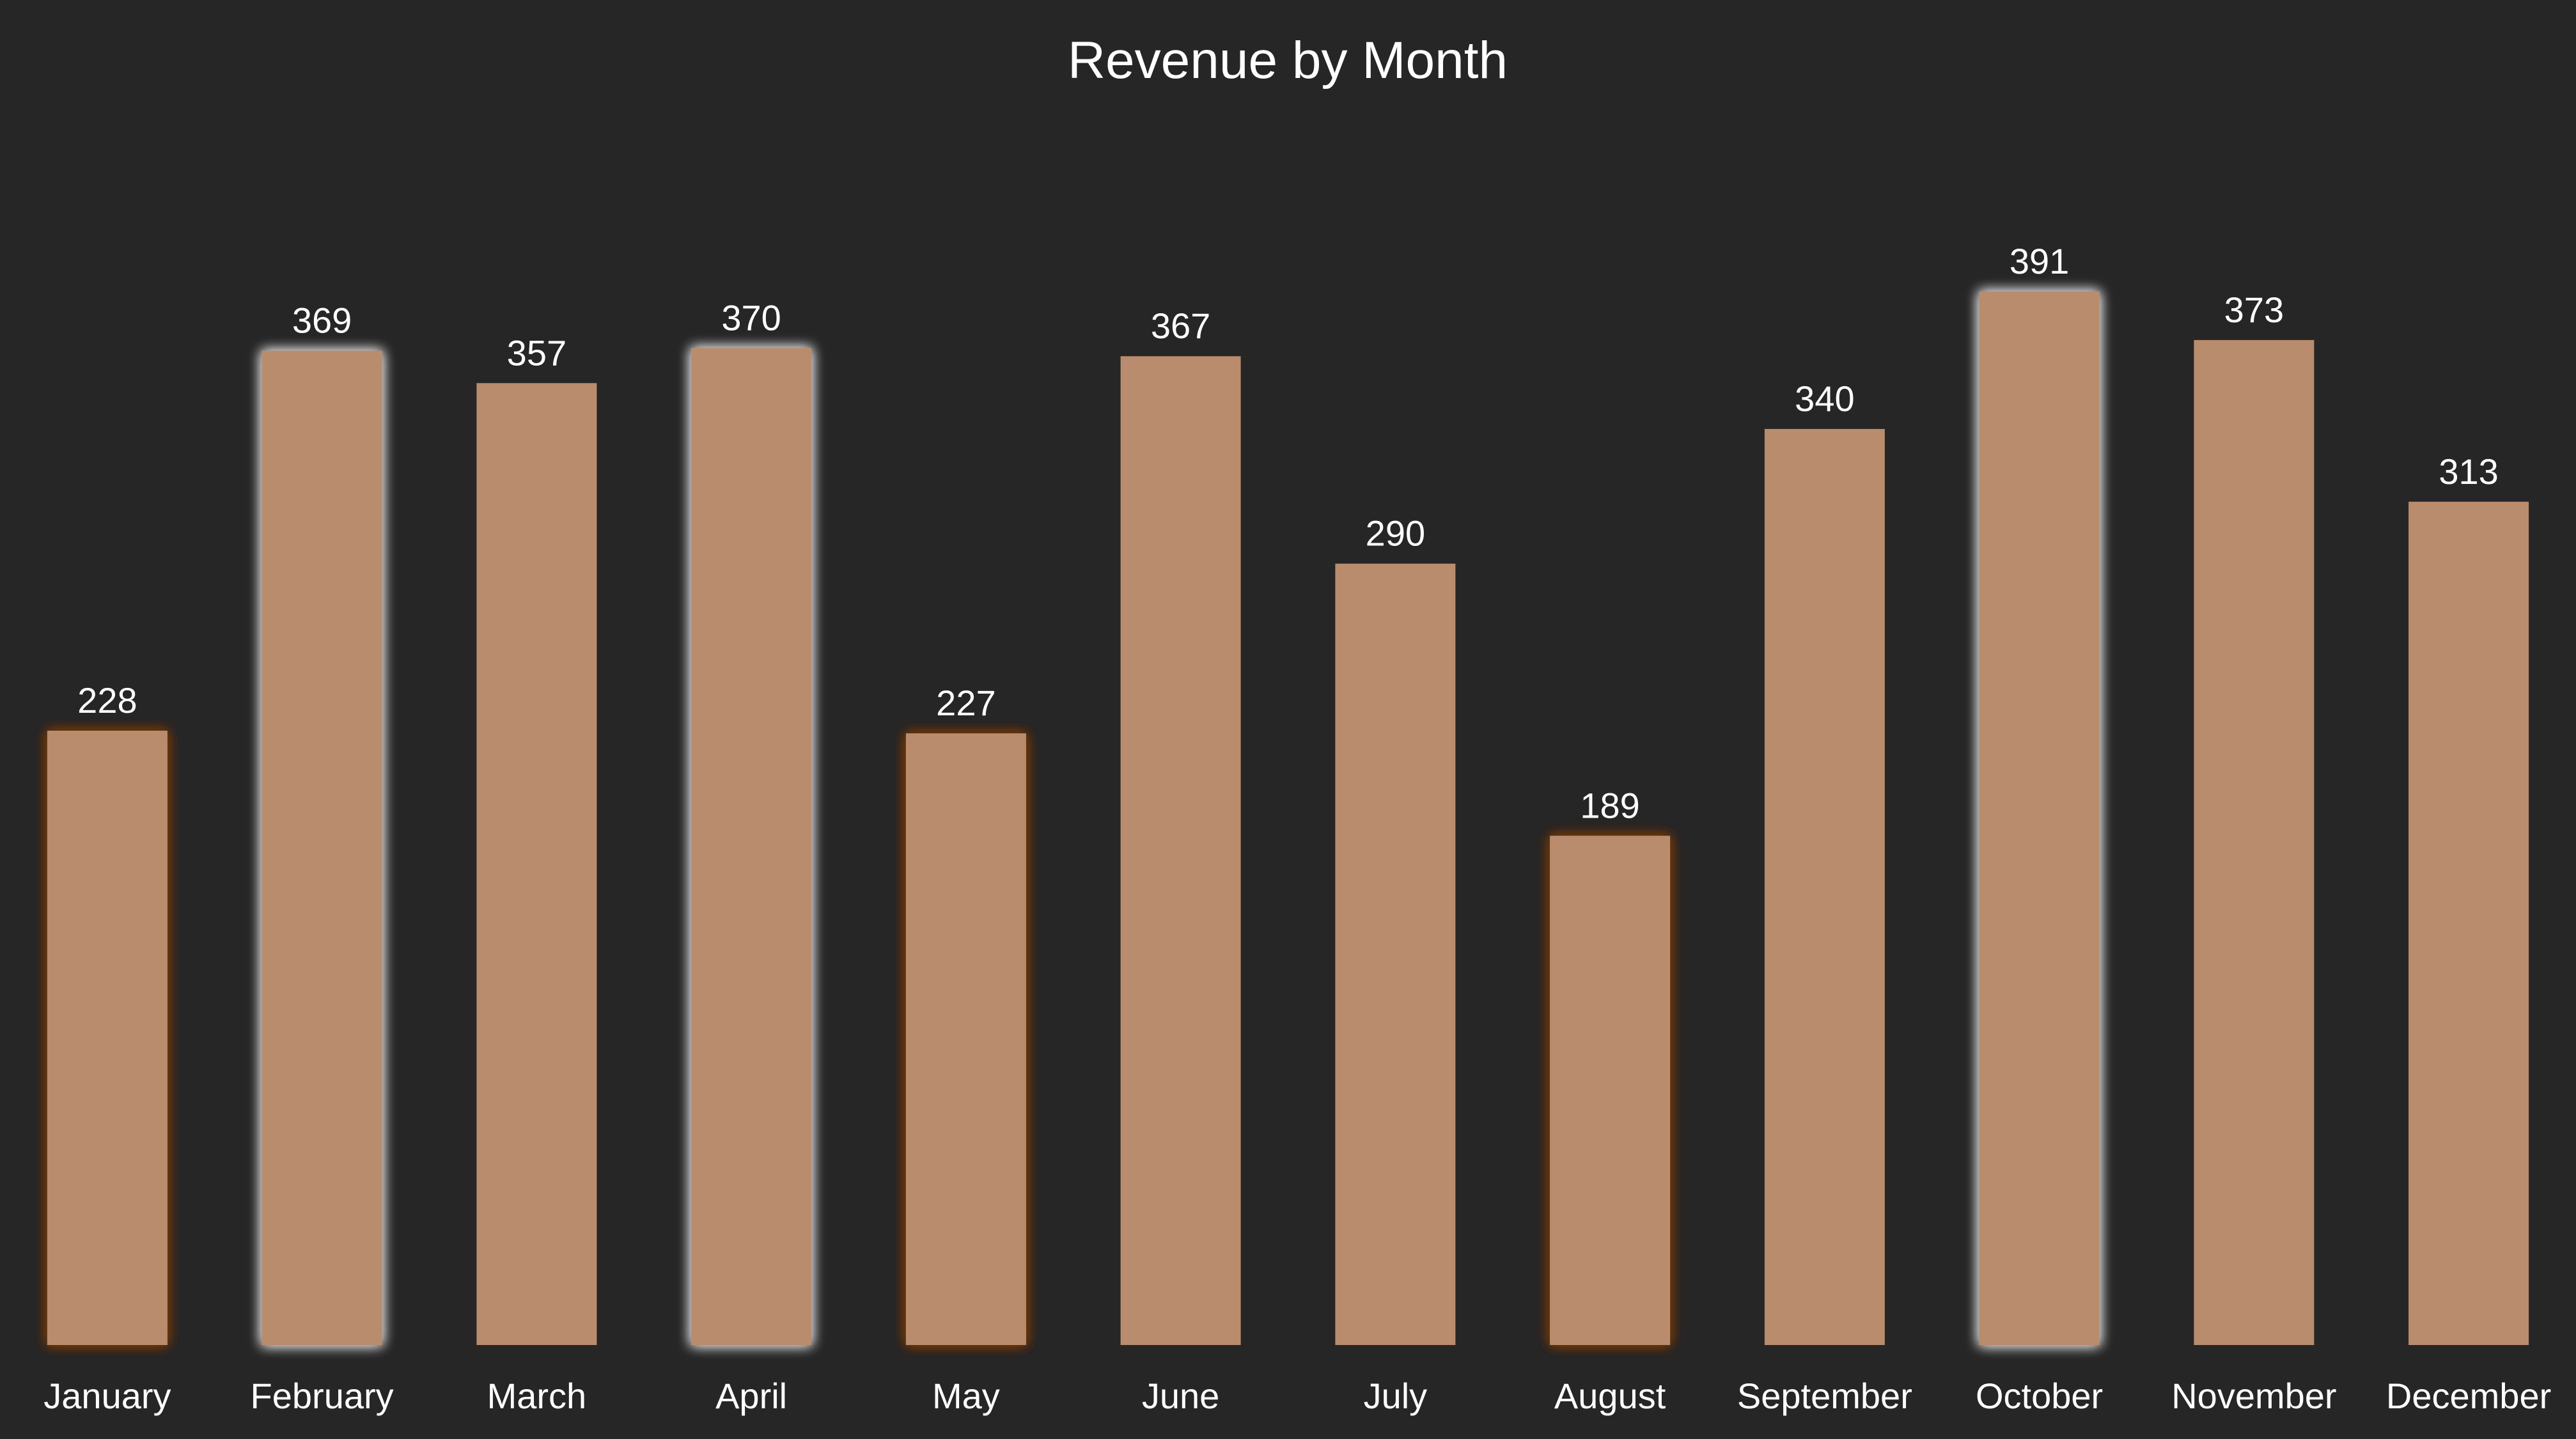 This screenshot has width=2576, height=1439. What do you see at coordinates (1396, 533) in the screenshot?
I see `data-label-july: 290` at bounding box center [1396, 533].